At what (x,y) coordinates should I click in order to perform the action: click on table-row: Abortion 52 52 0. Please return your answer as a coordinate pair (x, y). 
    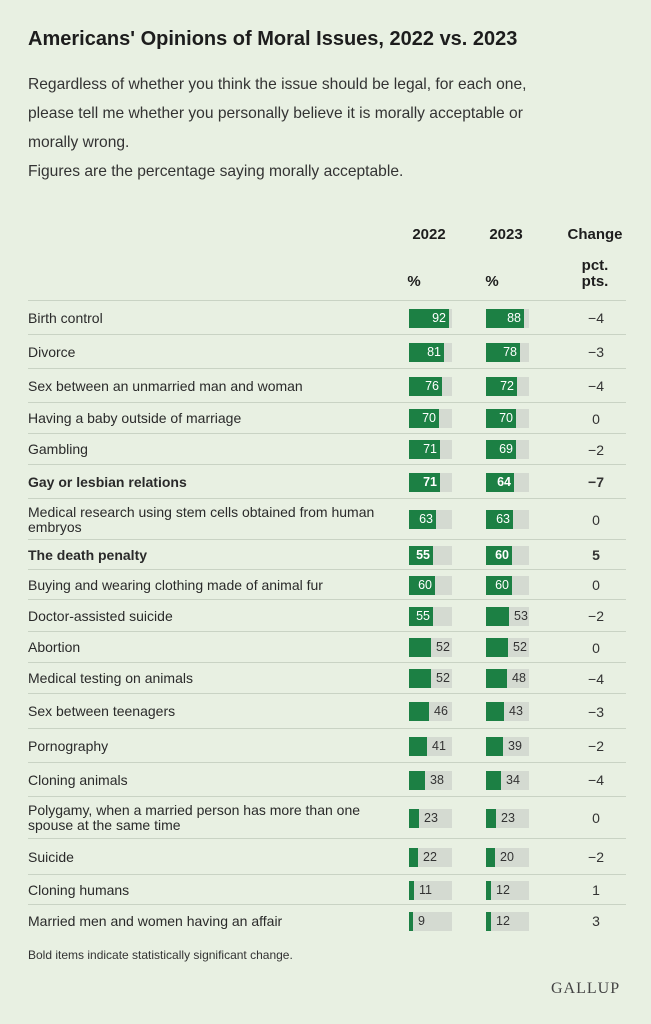
    Looking at the image, I should click on (327, 647).